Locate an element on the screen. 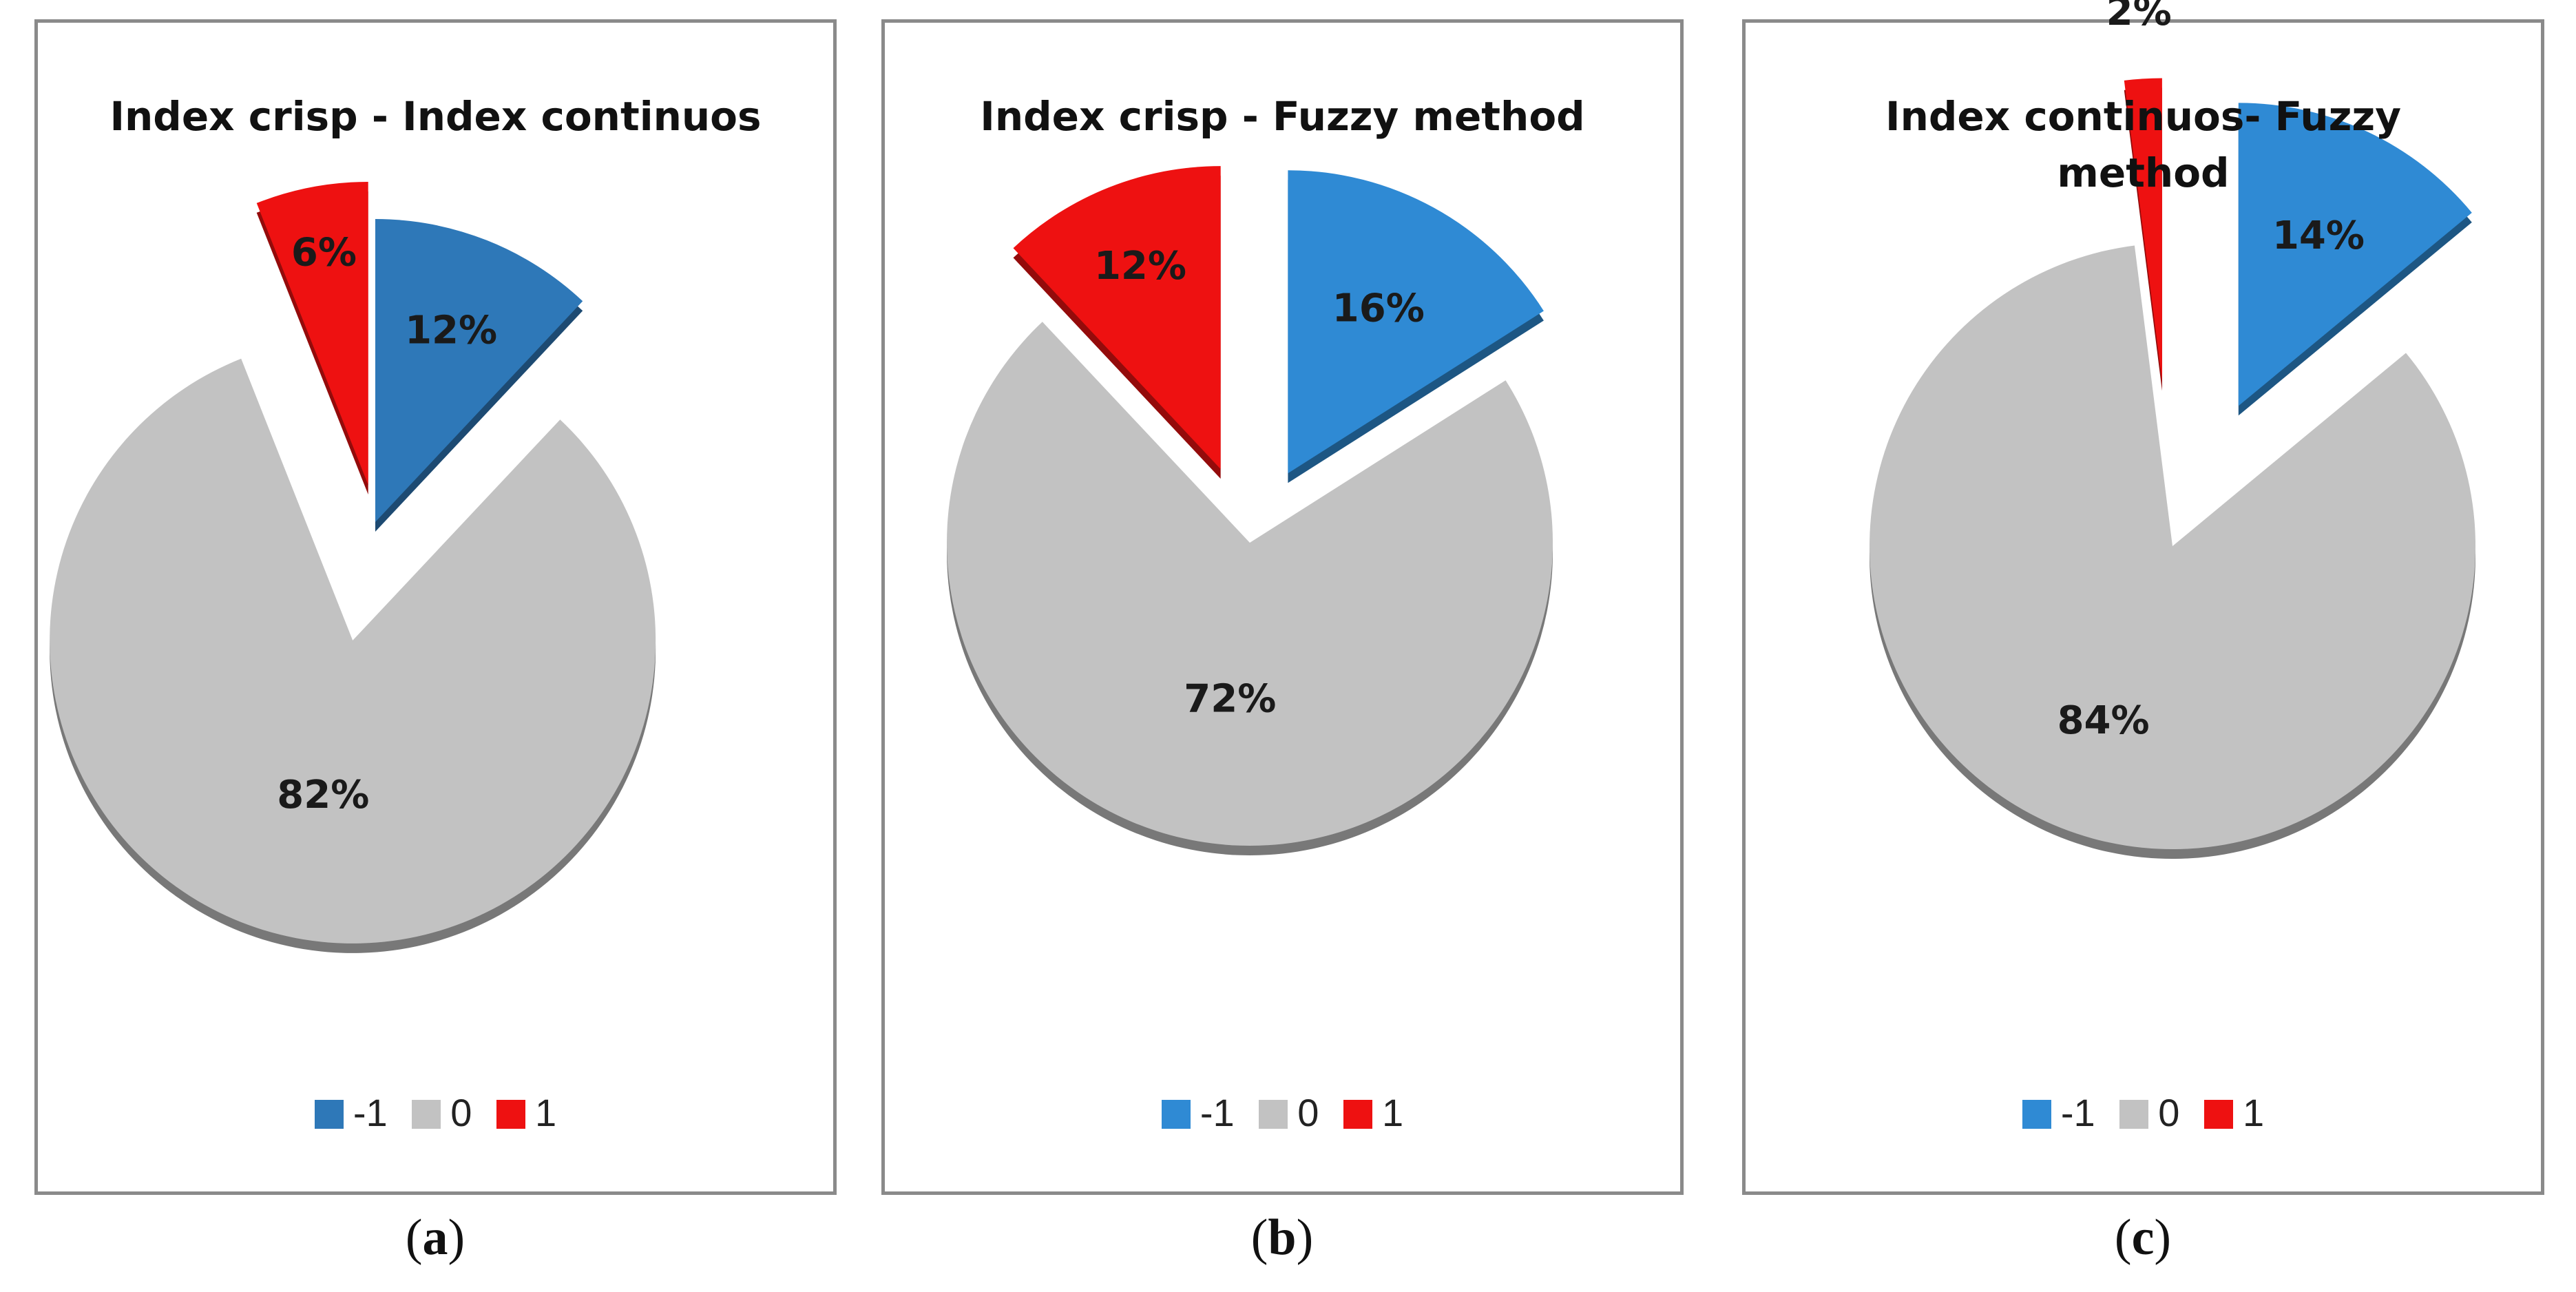  pie-chart-a: 12% 82% 6% is located at coordinates (353, 567).